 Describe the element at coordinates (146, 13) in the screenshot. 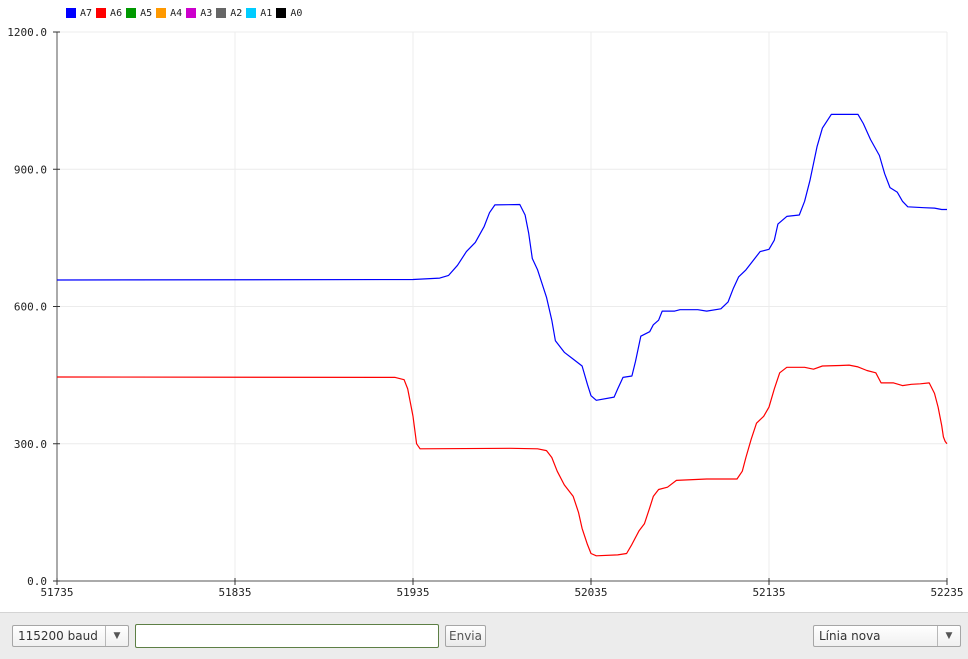

I see `legend-label: A5` at that location.